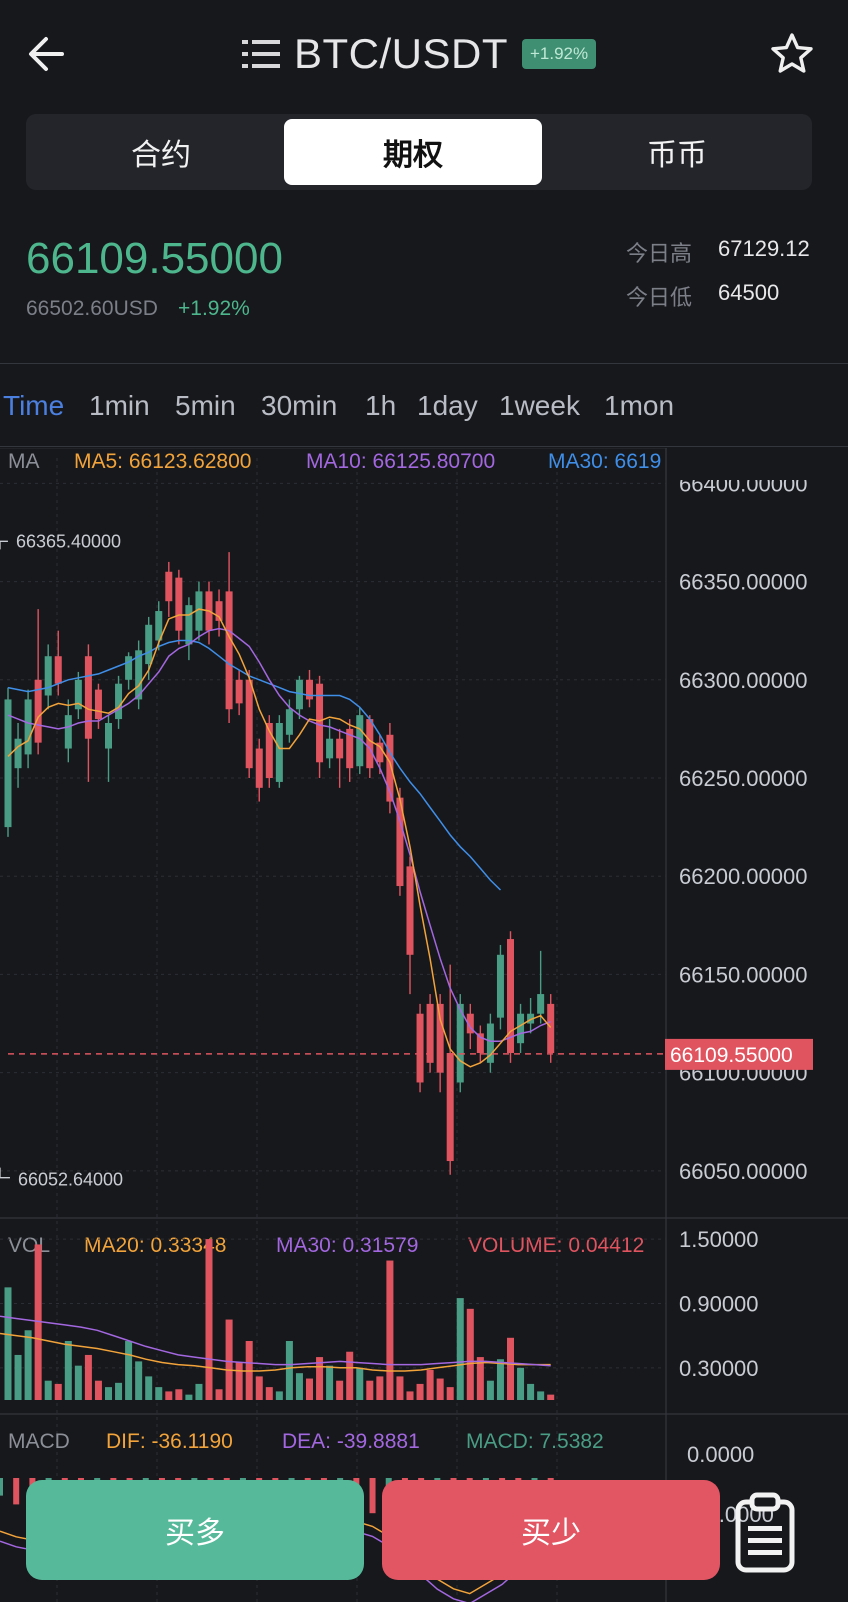 The image size is (848, 1602). Describe the element at coordinates (535, 1441) in the screenshot. I see `macd-value-legend: MACD: 7.5382` at that location.